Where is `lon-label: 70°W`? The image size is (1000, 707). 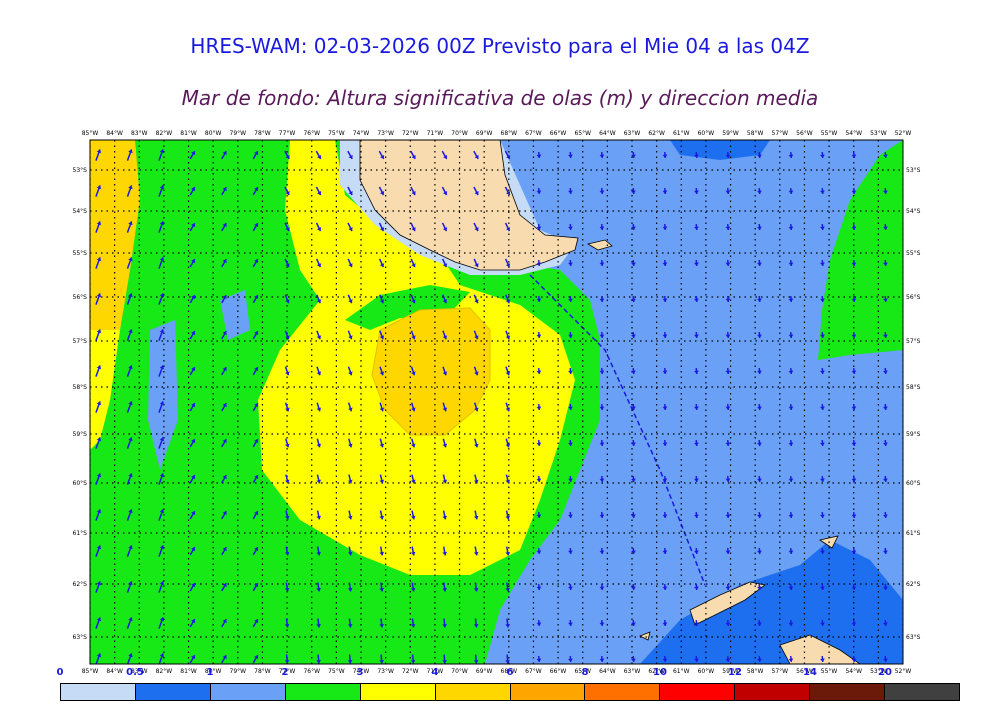
lon-label: 70°W is located at coordinates (459, 671).